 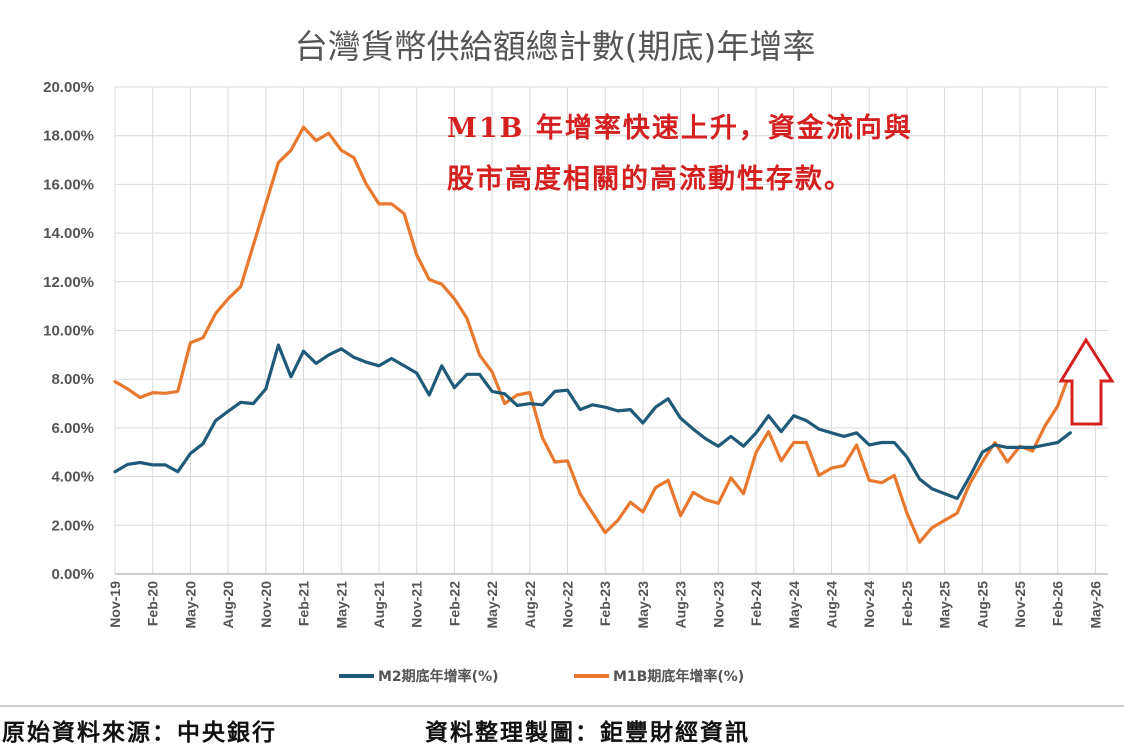 I want to click on chart-title: 台灣貨幣供給額總計數(期底)年增率, so click(x=555, y=46).